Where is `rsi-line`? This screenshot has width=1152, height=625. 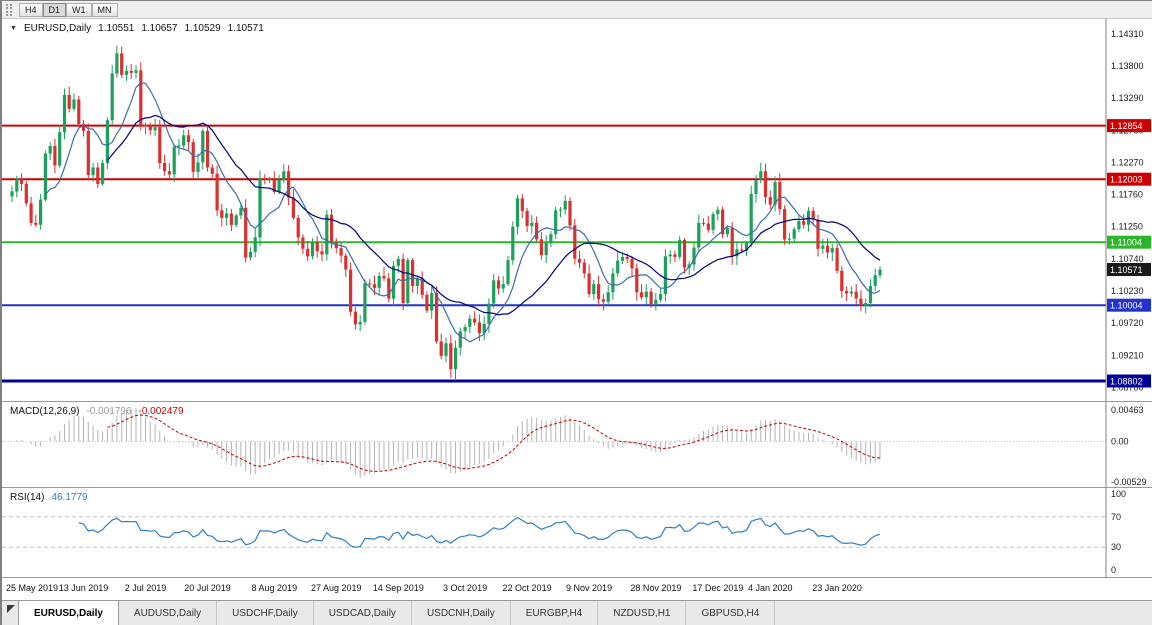
rsi-line is located at coordinates (479, 532).